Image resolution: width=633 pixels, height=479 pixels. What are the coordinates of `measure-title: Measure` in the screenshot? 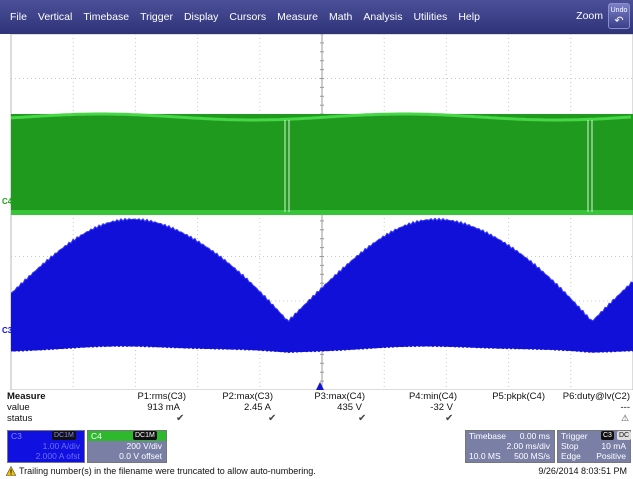 It's located at (26, 396).